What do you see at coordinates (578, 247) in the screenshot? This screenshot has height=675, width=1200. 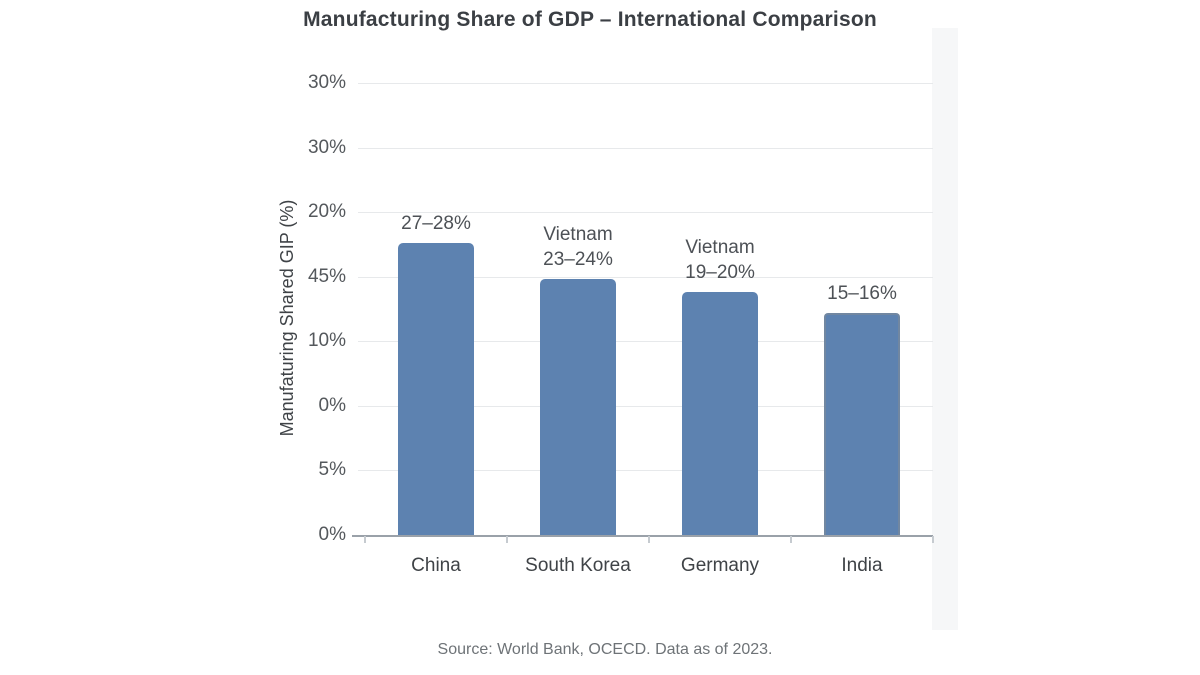 I see `bar-value-label-south-korea: Vietnam 23–24%` at bounding box center [578, 247].